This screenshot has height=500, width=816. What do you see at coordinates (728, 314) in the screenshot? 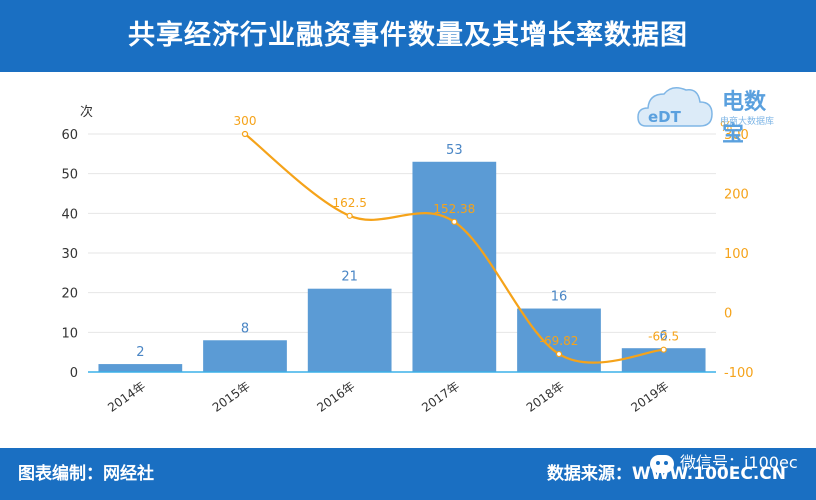
I see `y-right-tick-label: 0` at bounding box center [728, 314].